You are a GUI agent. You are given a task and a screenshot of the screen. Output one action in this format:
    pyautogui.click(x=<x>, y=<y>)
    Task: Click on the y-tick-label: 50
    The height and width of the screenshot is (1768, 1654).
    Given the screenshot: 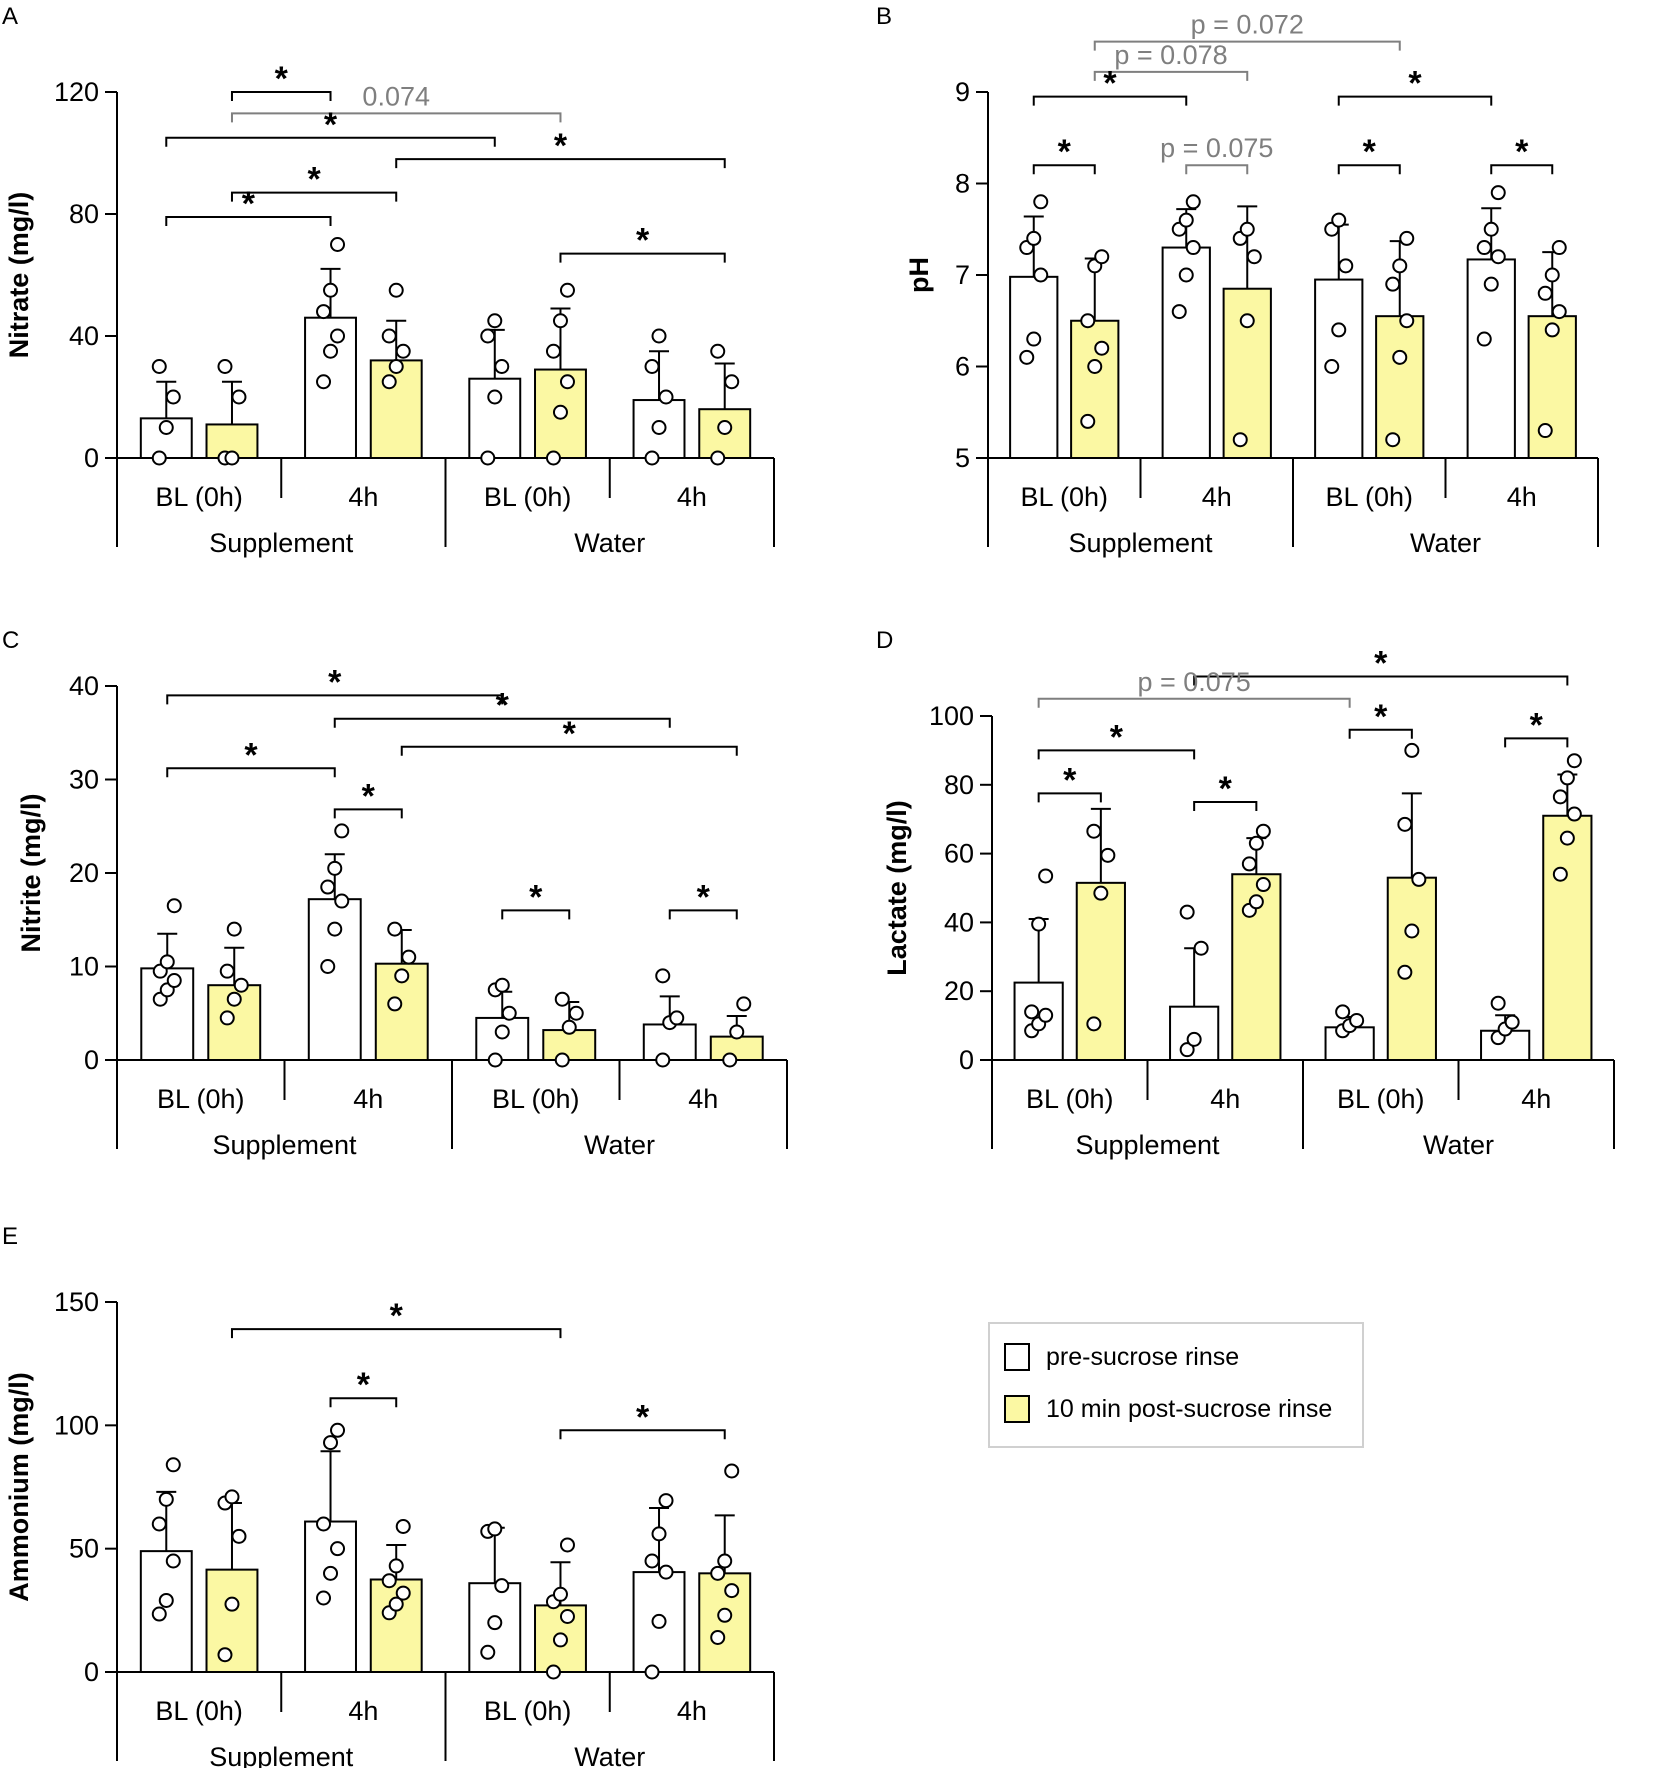 What is the action you would take?
    pyautogui.click(x=84, y=1549)
    